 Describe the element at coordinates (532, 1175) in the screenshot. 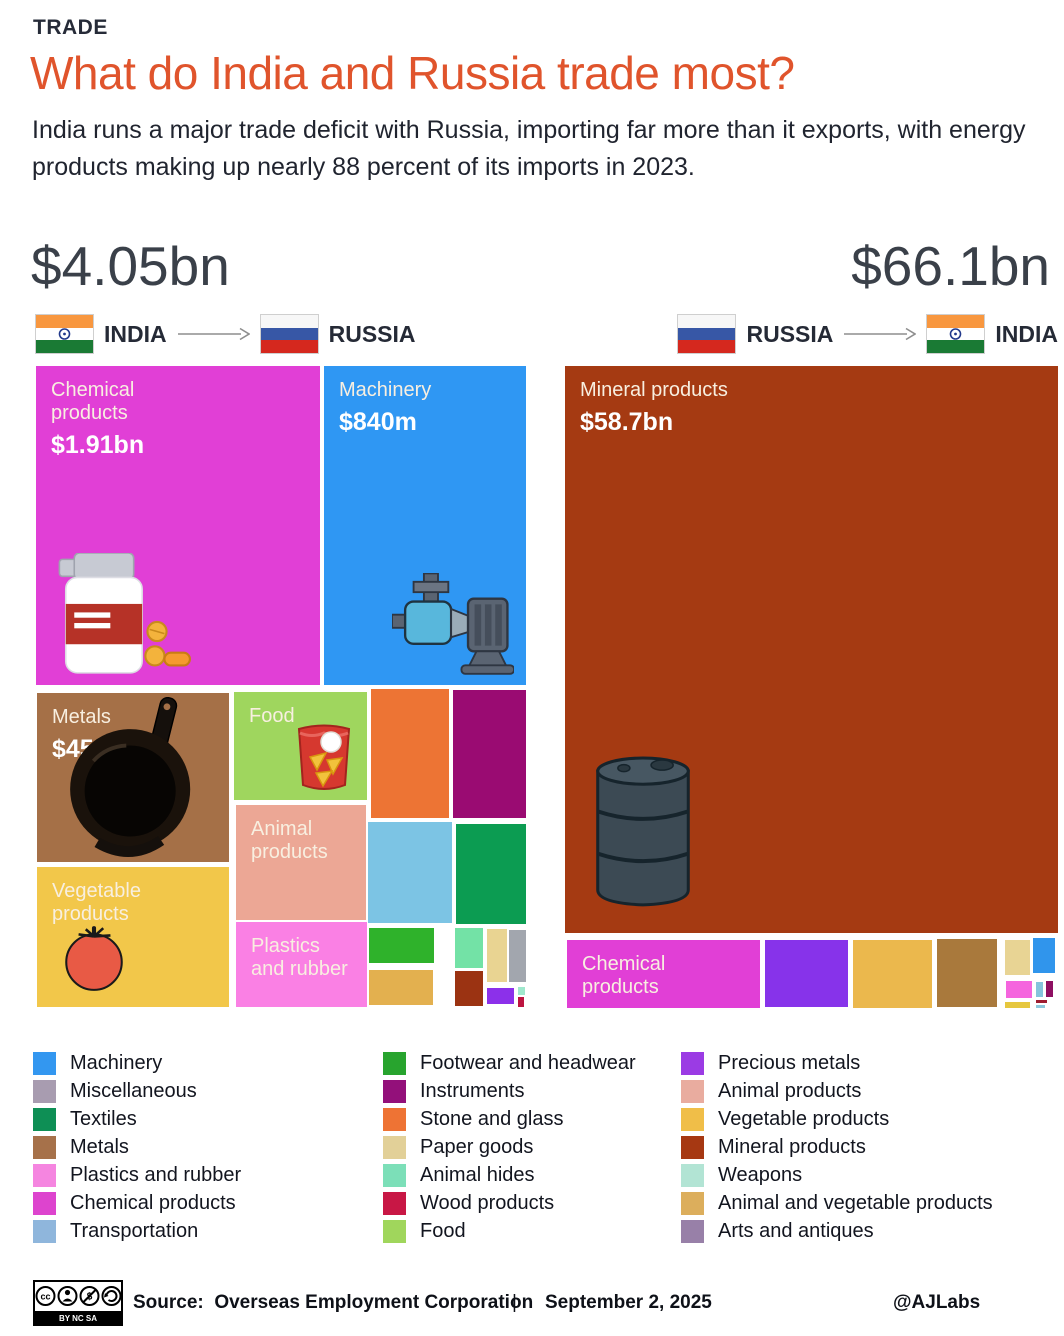

I see `legend-item-animal-hides: Animal hides` at that location.